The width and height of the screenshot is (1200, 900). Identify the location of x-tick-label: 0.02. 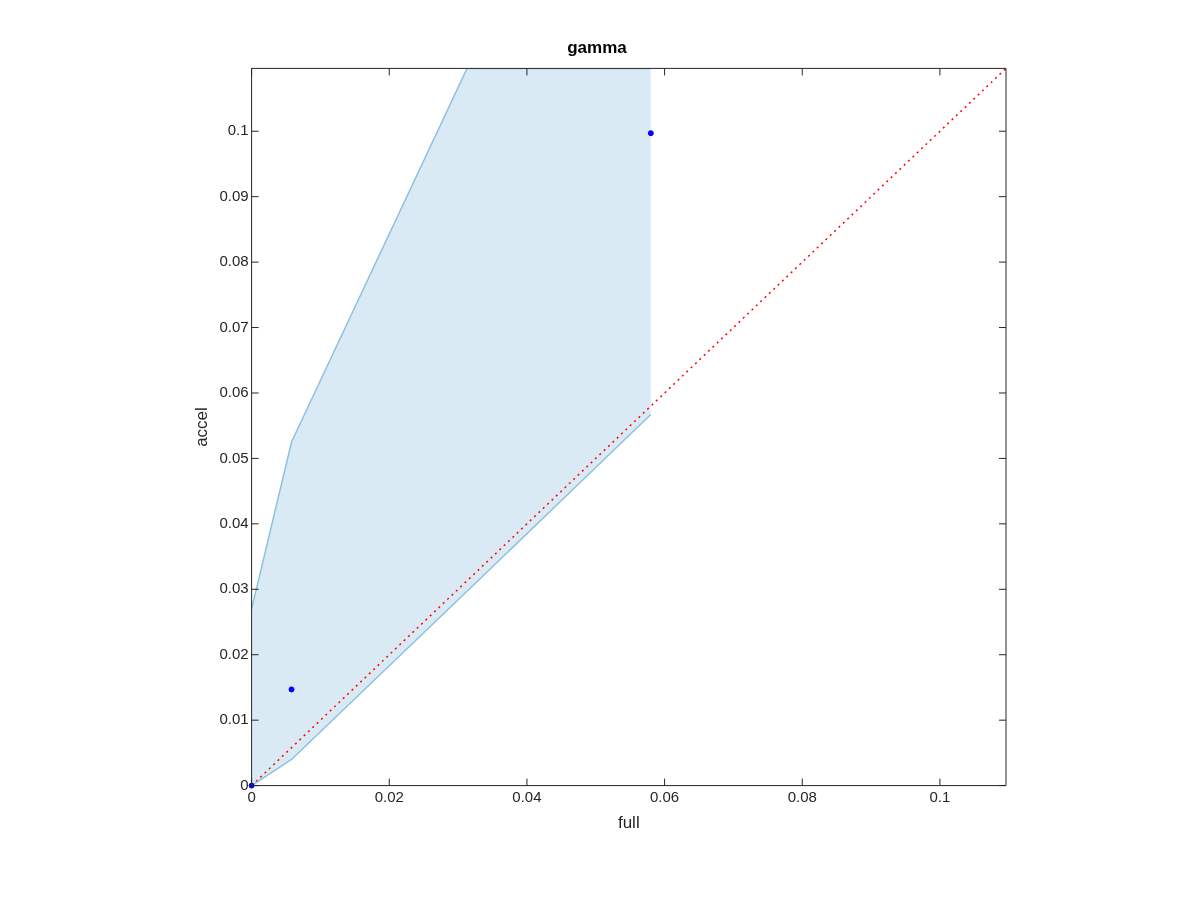
(389, 796).